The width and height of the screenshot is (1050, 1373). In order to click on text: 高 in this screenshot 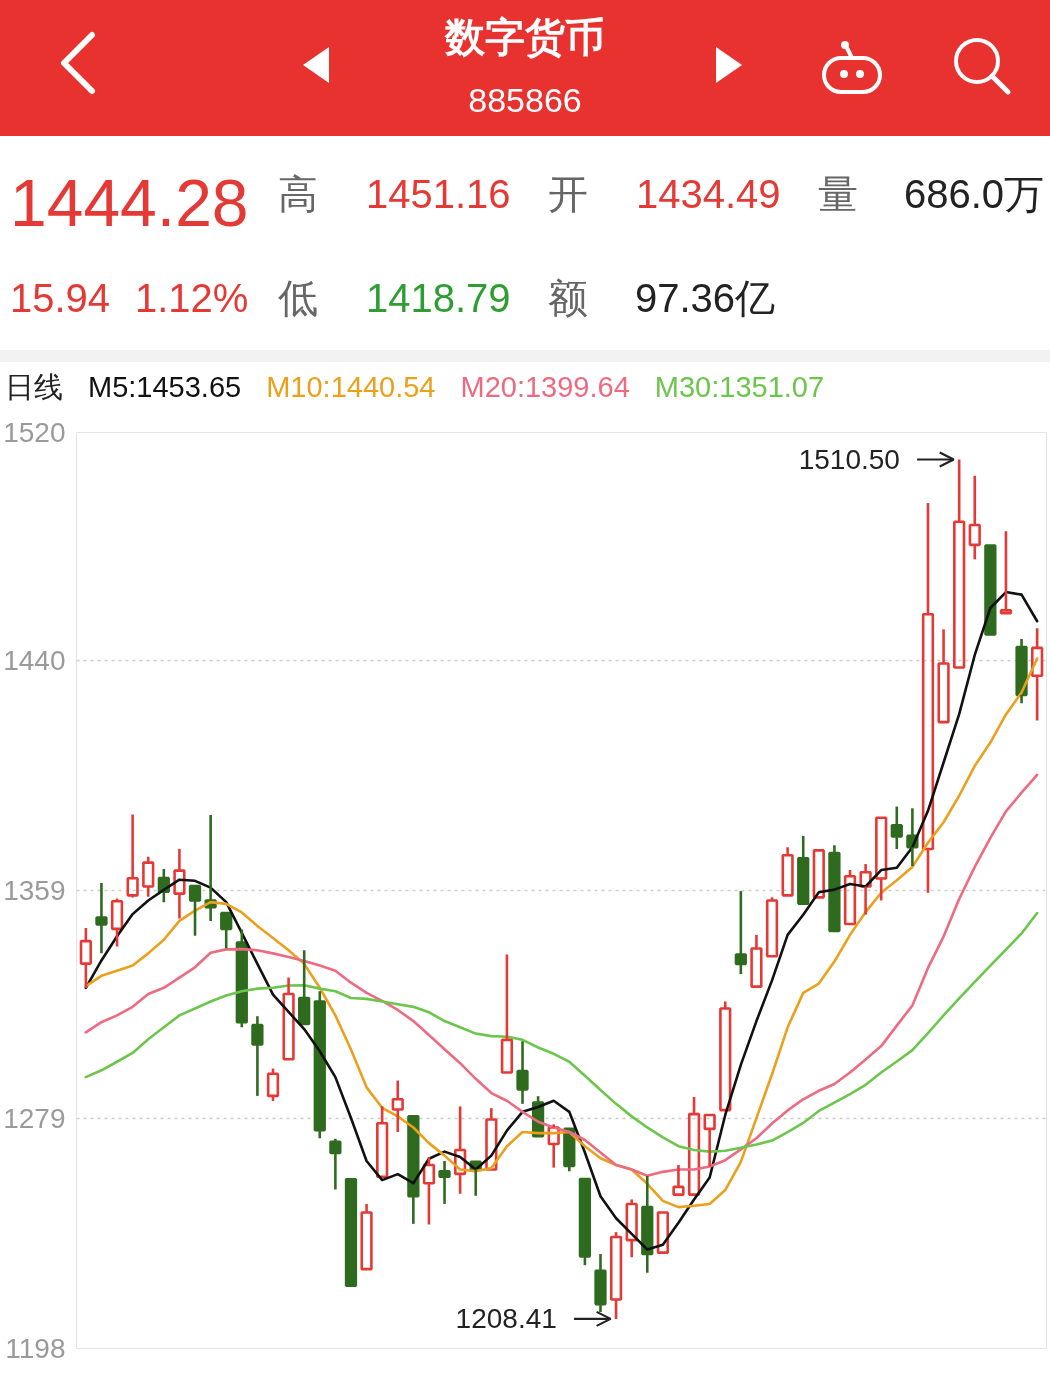, I will do `click(298, 194)`.